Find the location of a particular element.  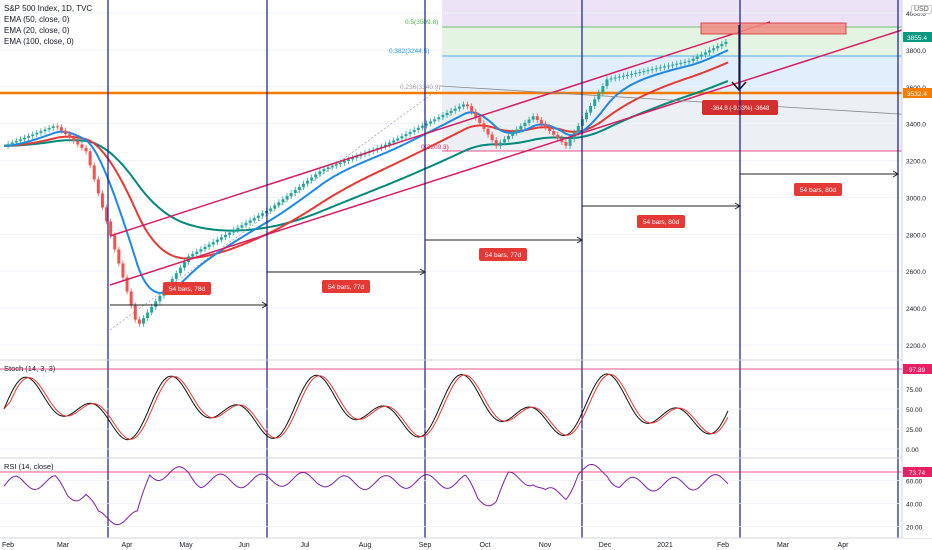

price-axis-tick: 3400.0 is located at coordinates (916, 125).